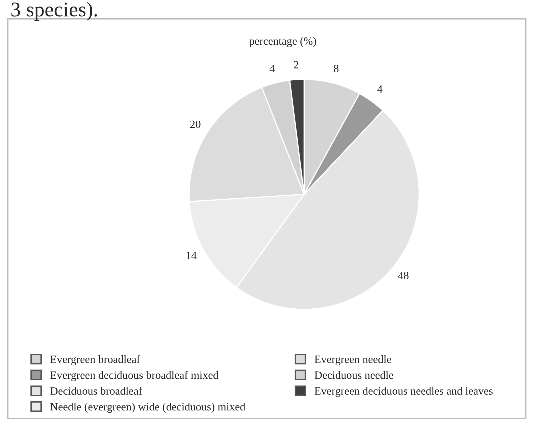  What do you see at coordinates (403, 392) in the screenshot?
I see `legend-label: Evergreen deciduous needles and leaves` at bounding box center [403, 392].